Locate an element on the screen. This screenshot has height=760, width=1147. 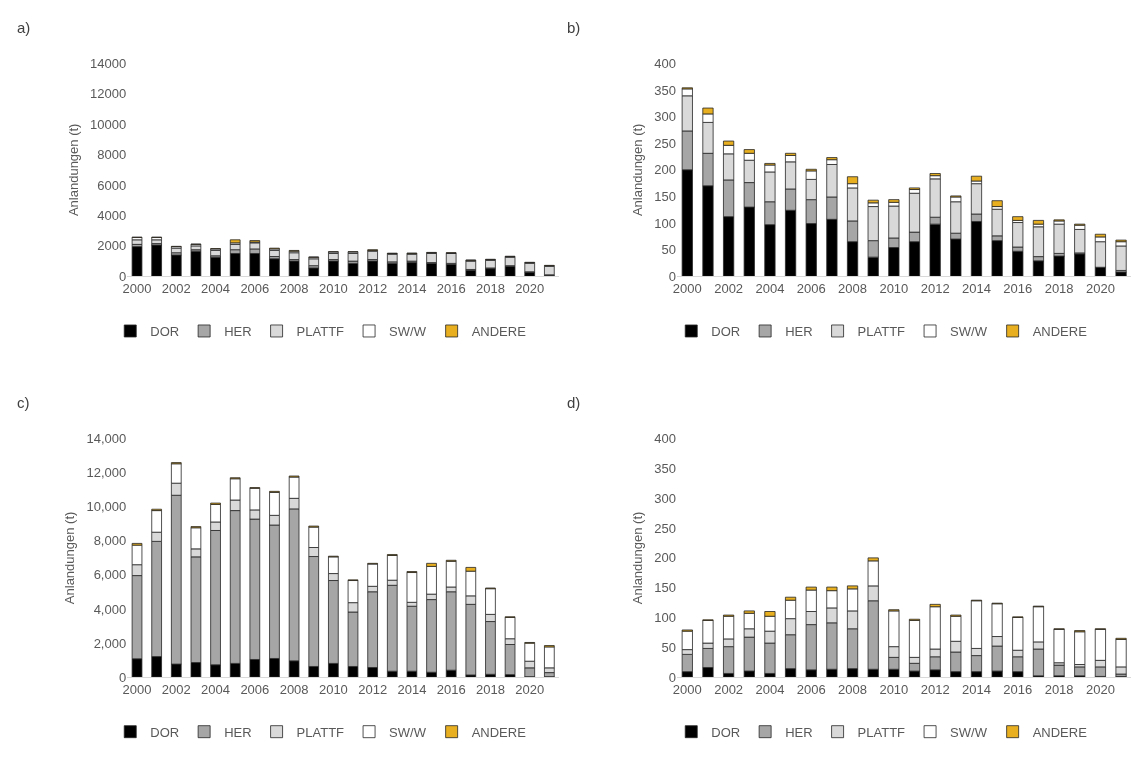
y-tick-label: 2,000 is located at coordinates (110, 643).